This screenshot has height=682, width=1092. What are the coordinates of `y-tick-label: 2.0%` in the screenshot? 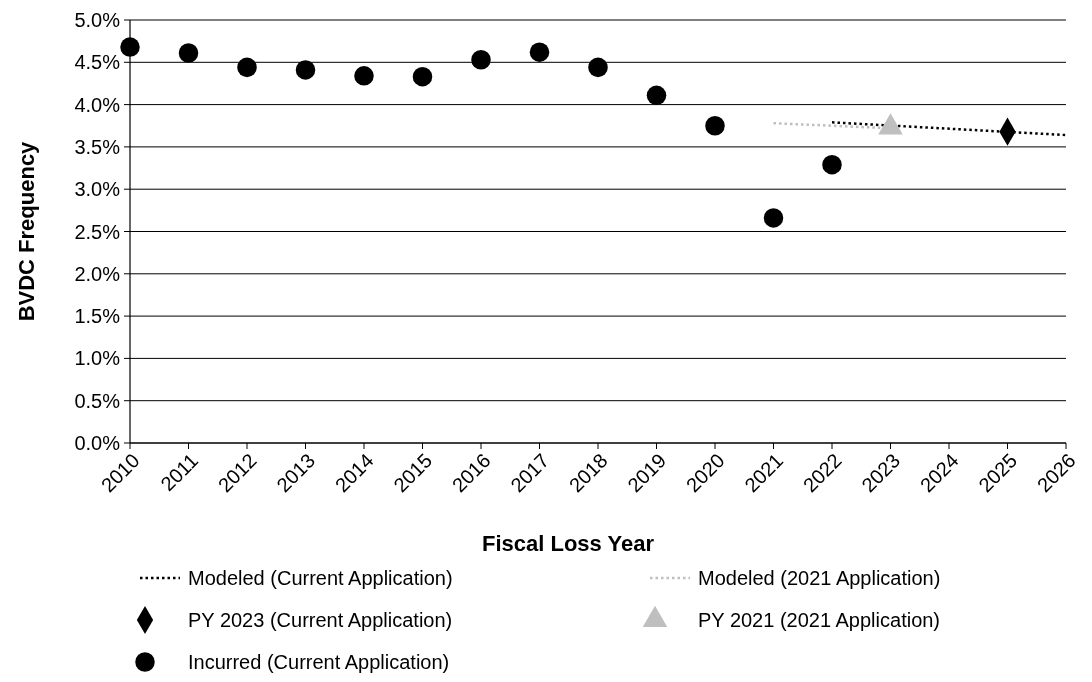 It's located at (97, 273).